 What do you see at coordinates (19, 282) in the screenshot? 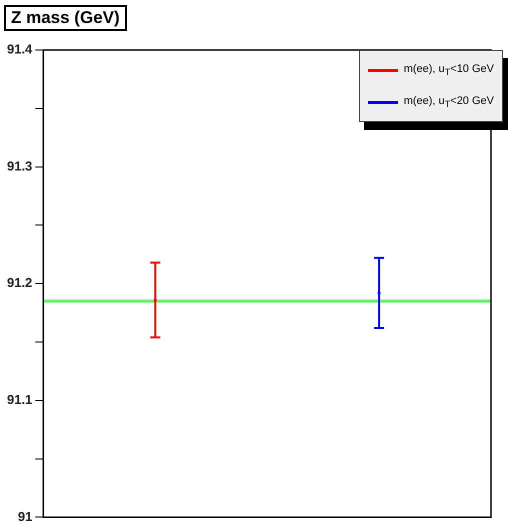
I see `y-tick-label: 91.2` at bounding box center [19, 282].